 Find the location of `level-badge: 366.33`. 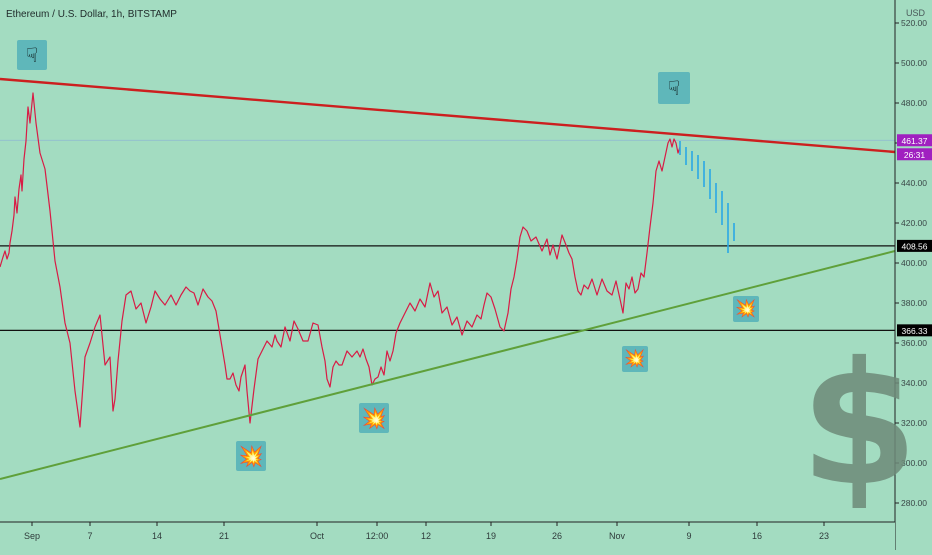

level-badge: 366.33 is located at coordinates (915, 331).